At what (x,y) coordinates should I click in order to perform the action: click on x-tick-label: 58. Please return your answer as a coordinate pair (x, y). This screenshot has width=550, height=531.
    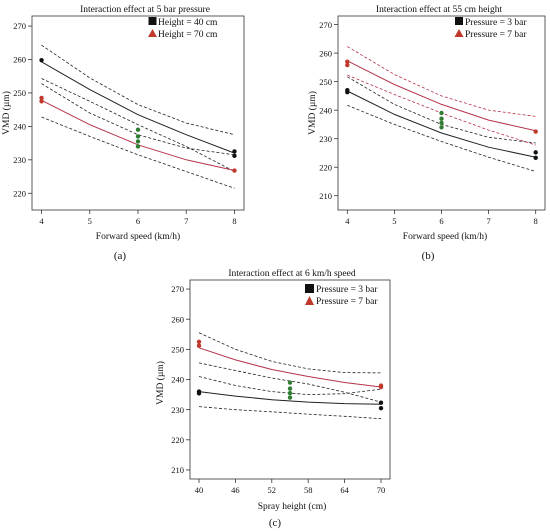
    Looking at the image, I should click on (308, 490).